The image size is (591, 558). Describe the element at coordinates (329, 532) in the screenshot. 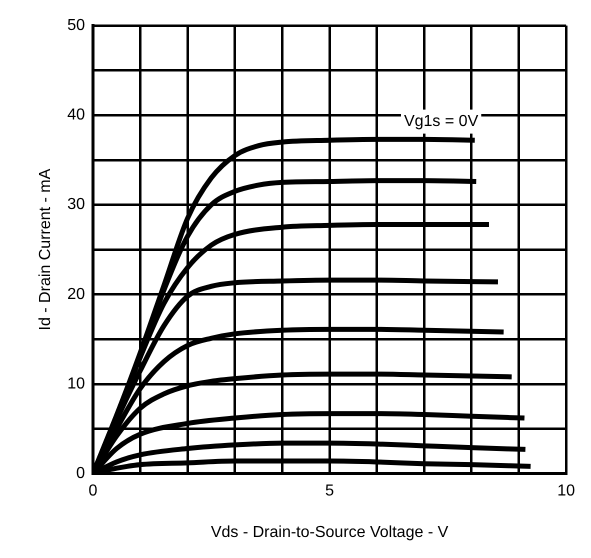

I see `x-axis-title: Vds - Drain-to-Source Voltage - V` at that location.